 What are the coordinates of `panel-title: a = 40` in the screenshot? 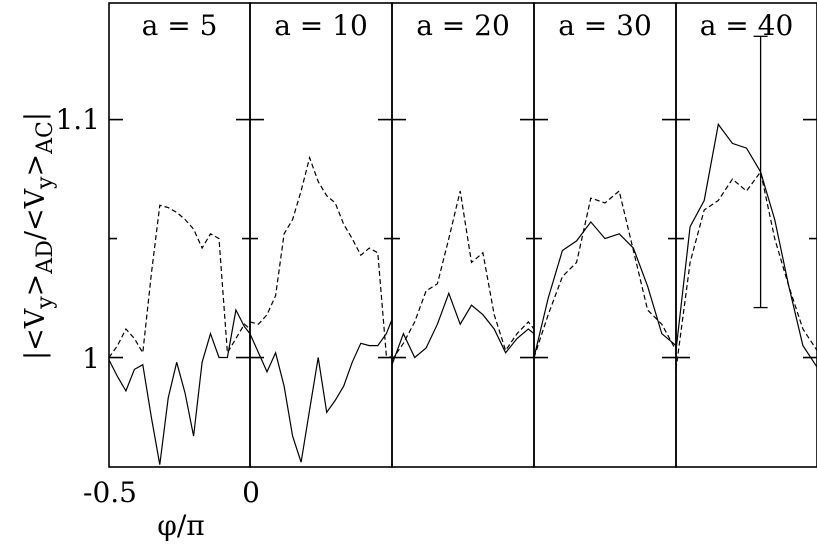 It's located at (747, 25).